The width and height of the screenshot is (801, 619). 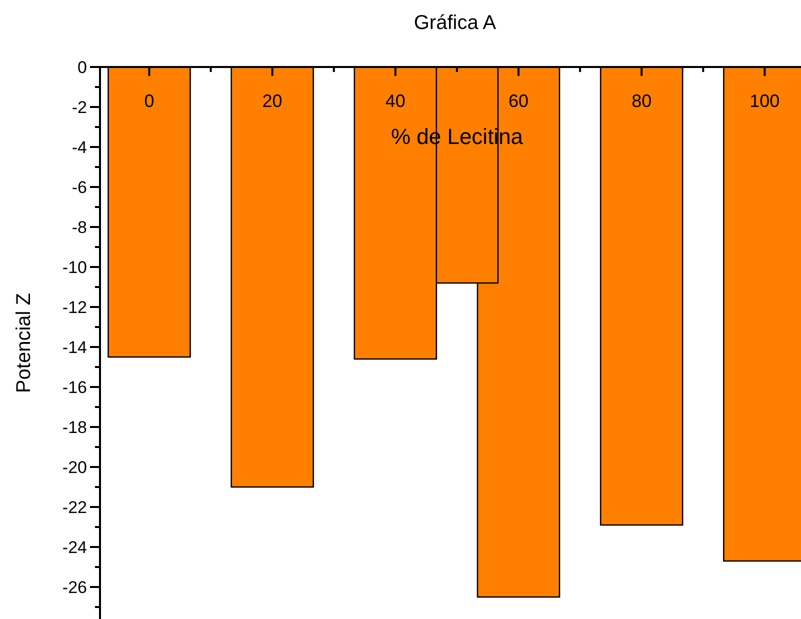 I want to click on x-tick-label: 20, so click(x=272, y=101).